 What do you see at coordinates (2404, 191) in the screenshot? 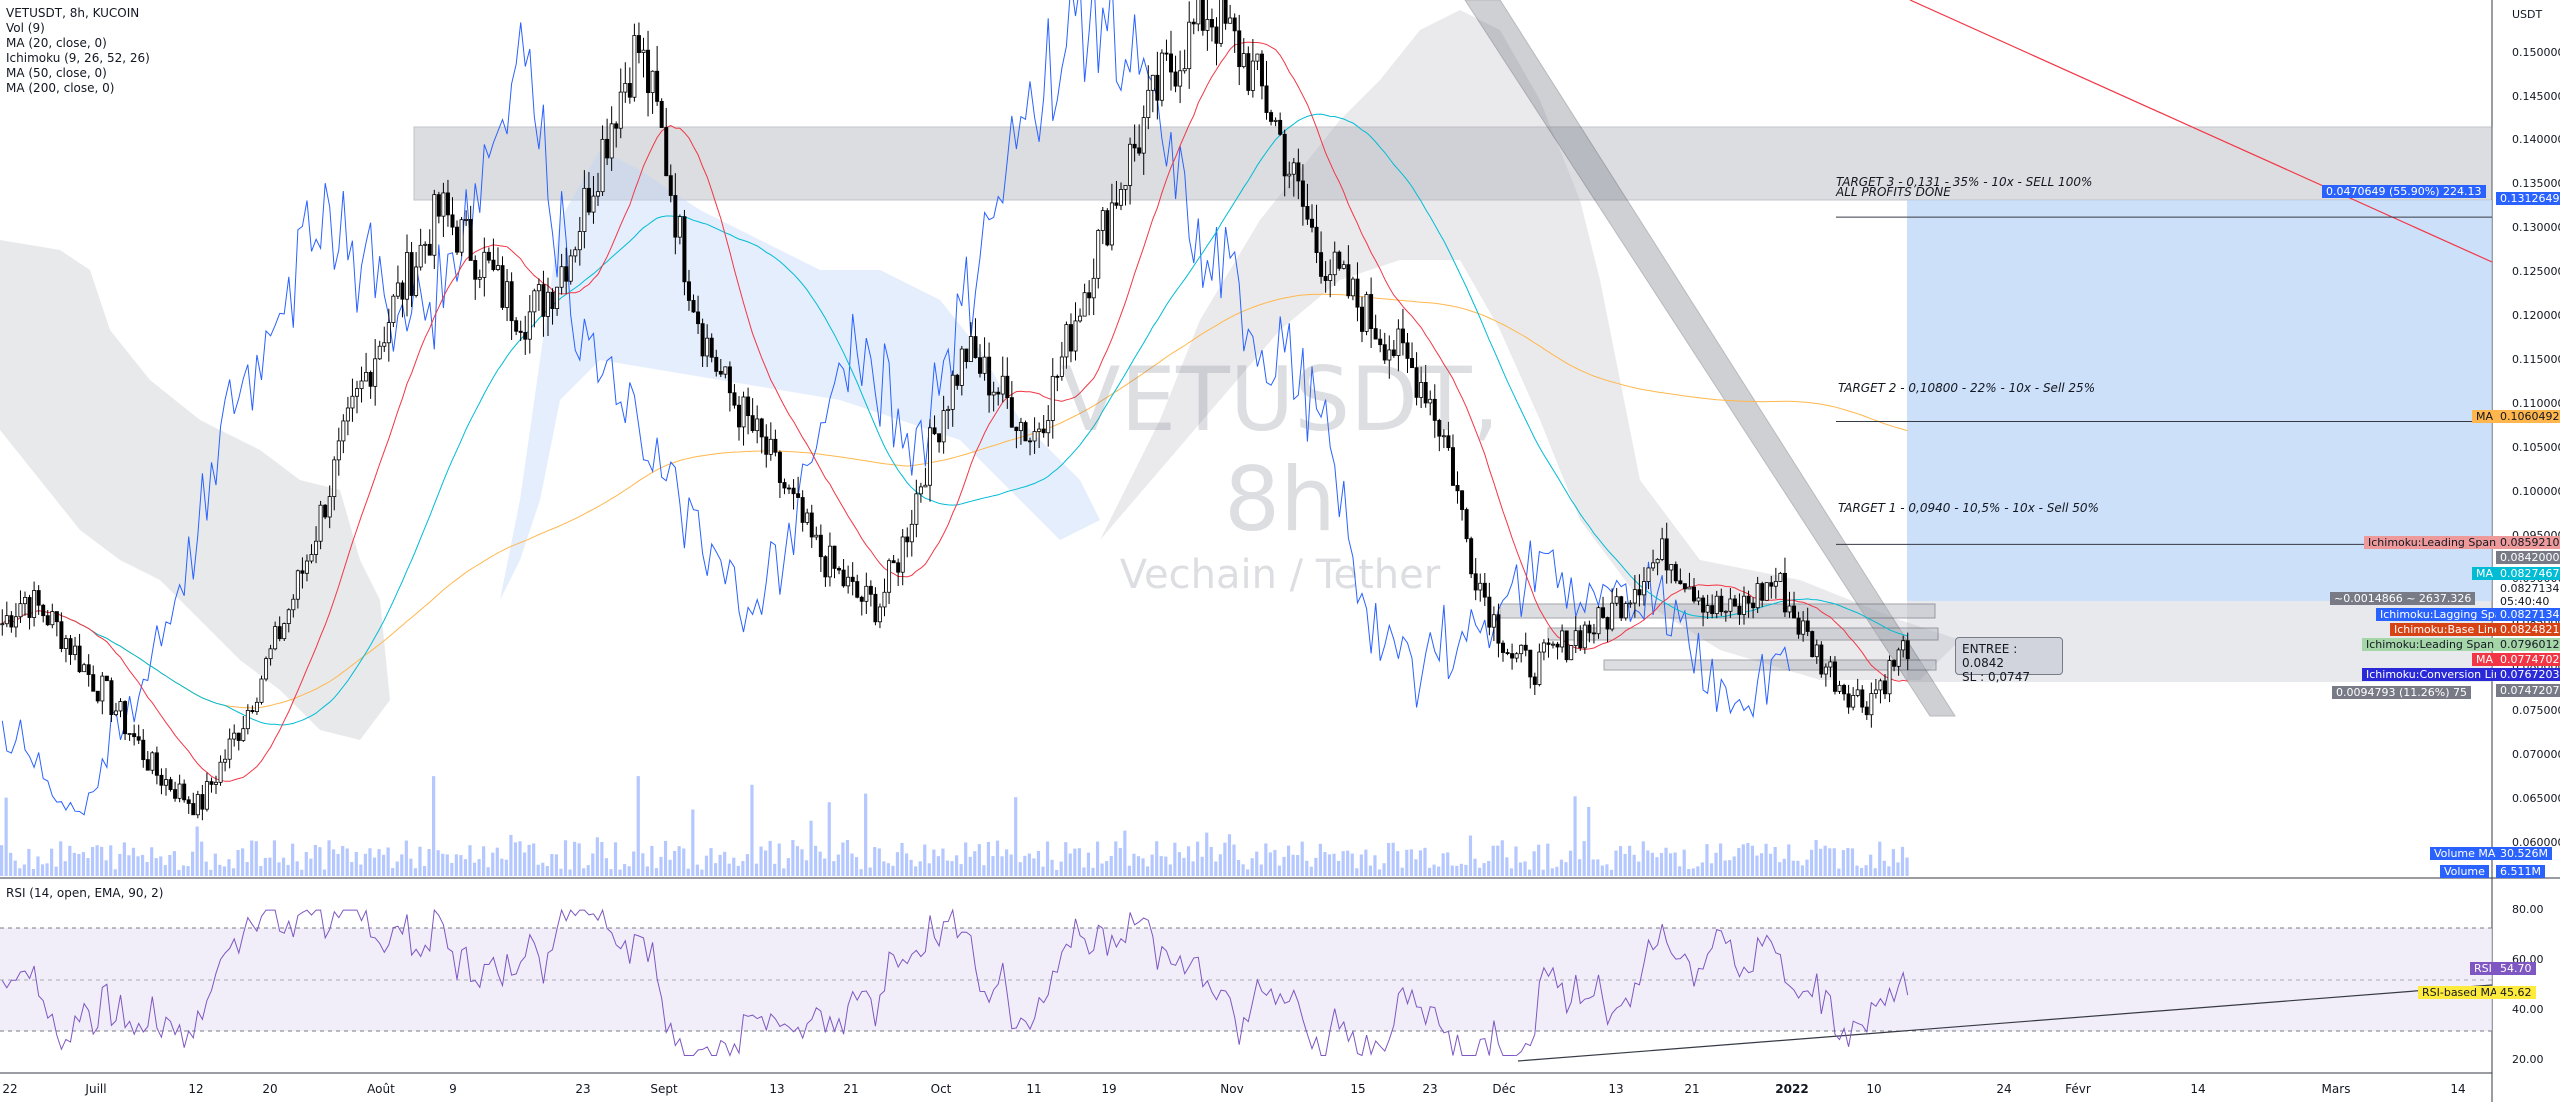
I see `long-profit-label: 0.0470649 (55.90%) 224.13` at bounding box center [2404, 191].